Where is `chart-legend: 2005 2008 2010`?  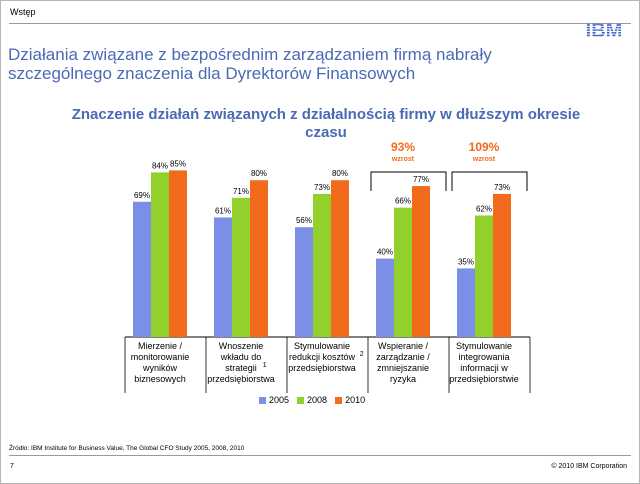 chart-legend: 2005 2008 2010 is located at coordinates (312, 400).